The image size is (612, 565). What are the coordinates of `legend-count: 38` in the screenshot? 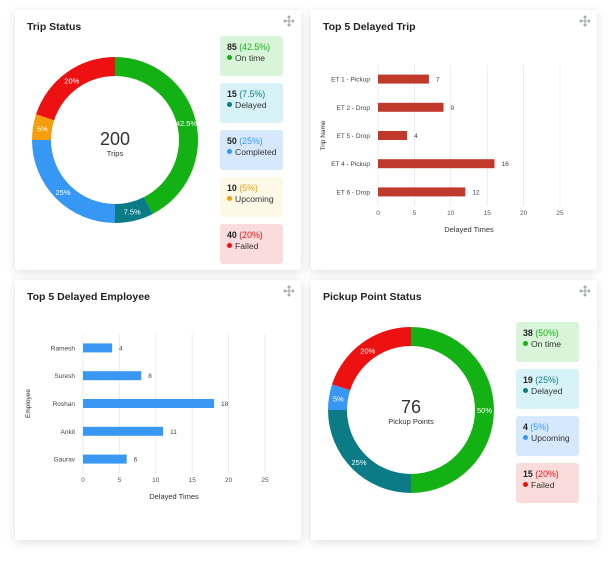 It's located at (528, 333).